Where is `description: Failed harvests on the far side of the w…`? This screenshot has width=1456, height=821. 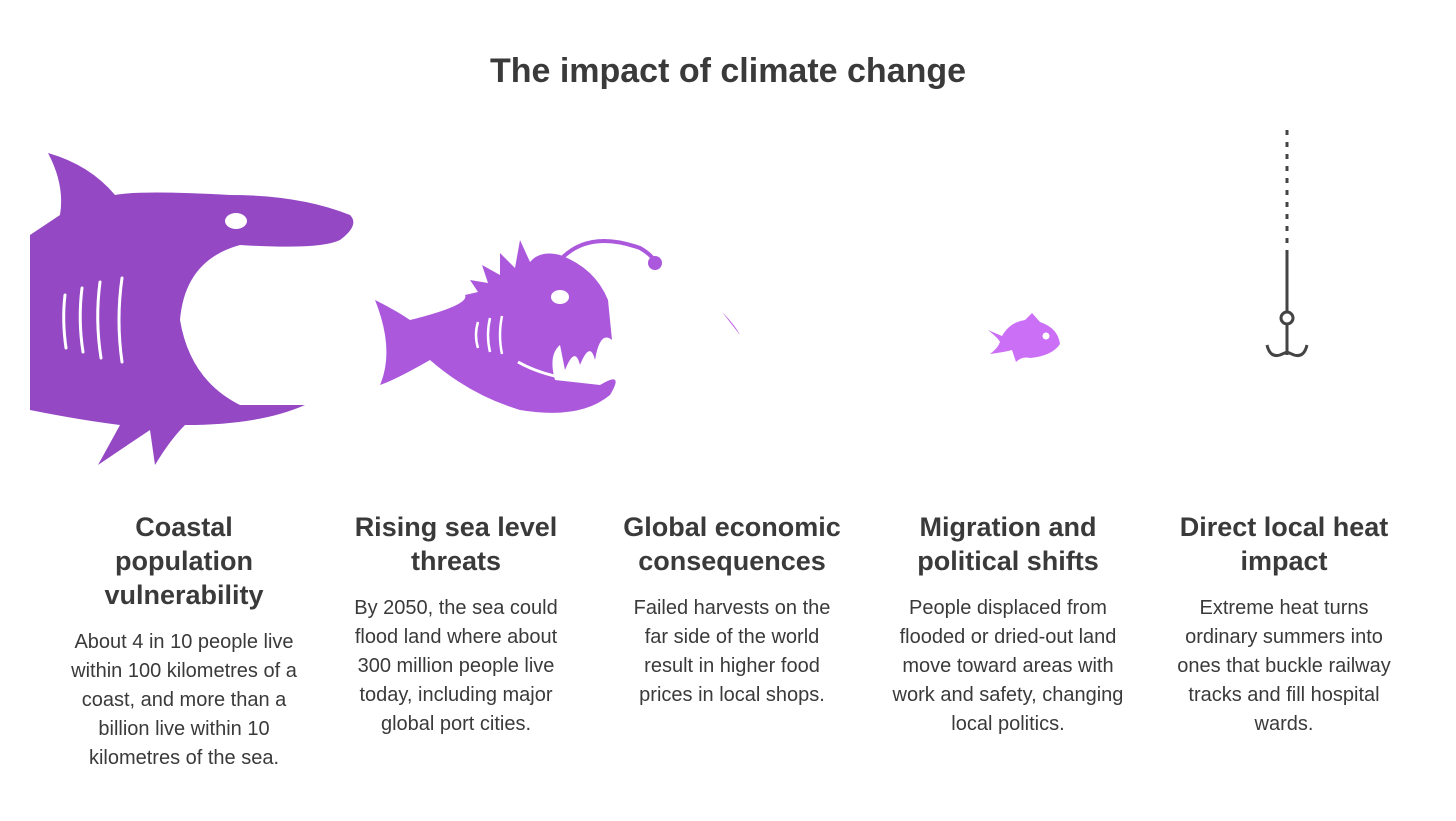 description: Failed harvests on the far side of the w… is located at coordinates (732, 651).